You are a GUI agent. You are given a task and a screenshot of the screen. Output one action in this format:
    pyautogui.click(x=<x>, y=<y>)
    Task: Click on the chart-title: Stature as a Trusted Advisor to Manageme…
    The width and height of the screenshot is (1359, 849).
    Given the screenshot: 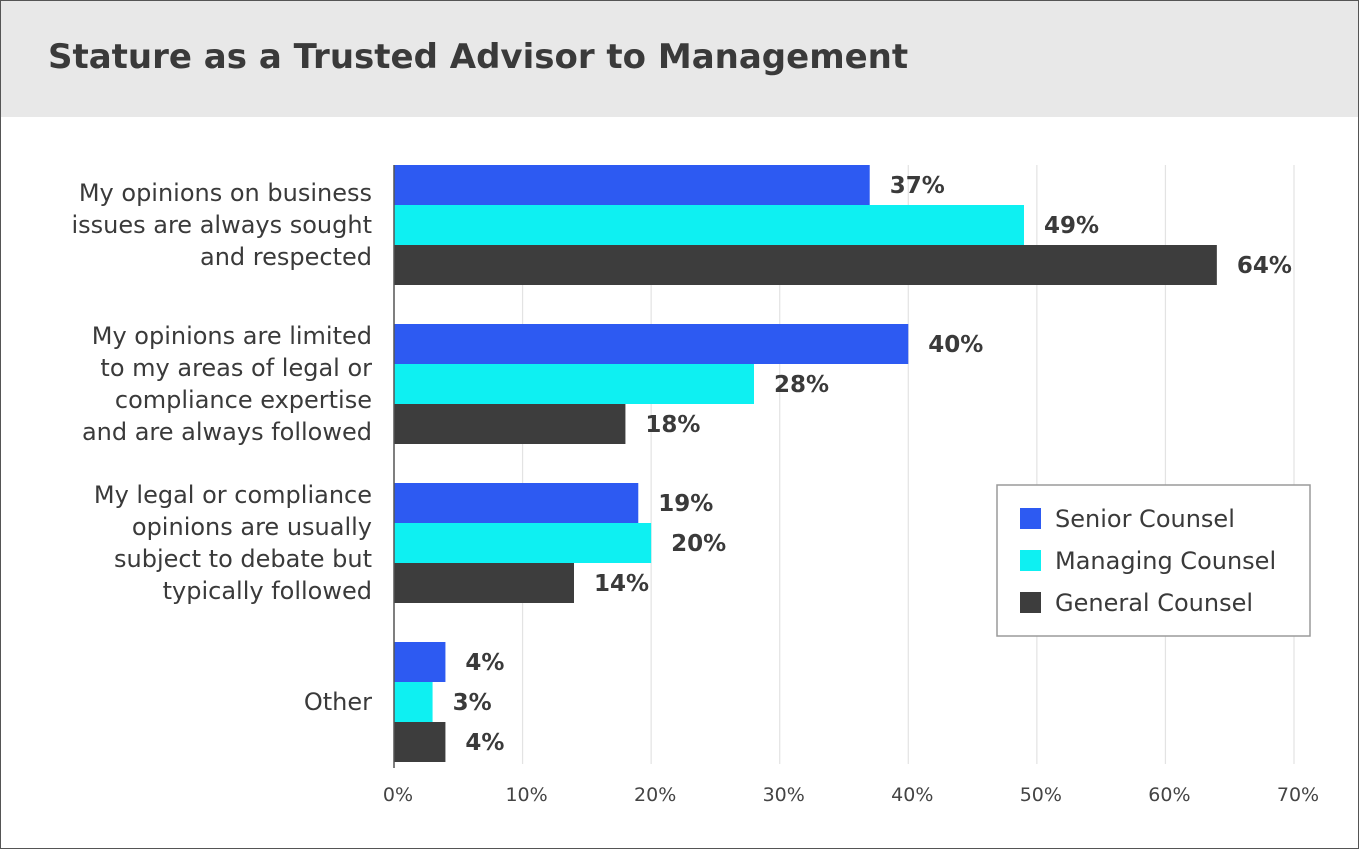 What is the action you would take?
    pyautogui.click(x=478, y=57)
    